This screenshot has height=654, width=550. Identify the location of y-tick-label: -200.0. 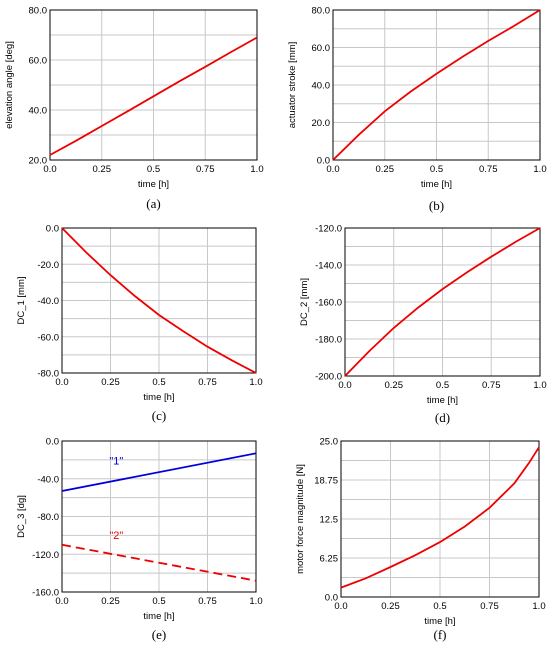
(328, 377).